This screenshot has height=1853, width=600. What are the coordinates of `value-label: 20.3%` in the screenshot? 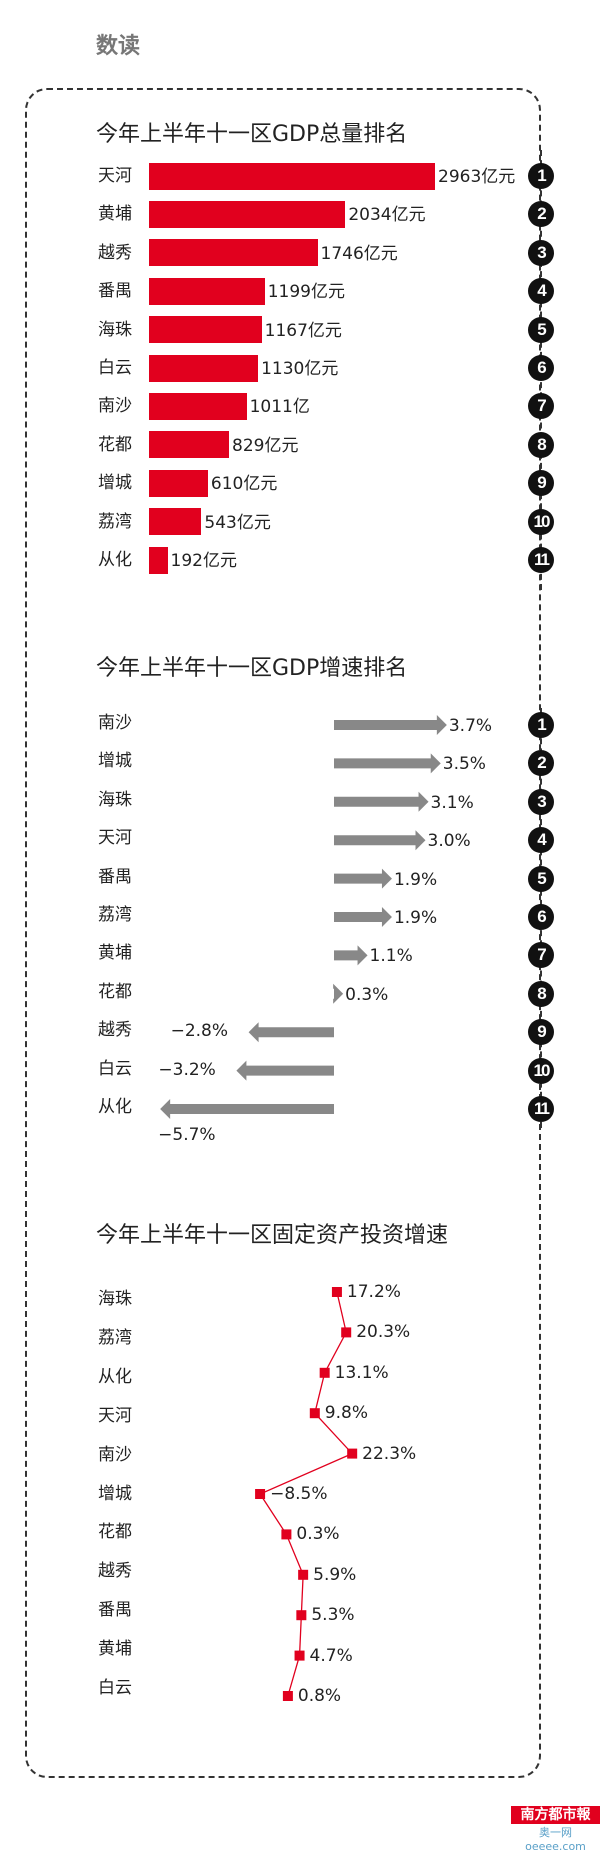 It's located at (383, 1332).